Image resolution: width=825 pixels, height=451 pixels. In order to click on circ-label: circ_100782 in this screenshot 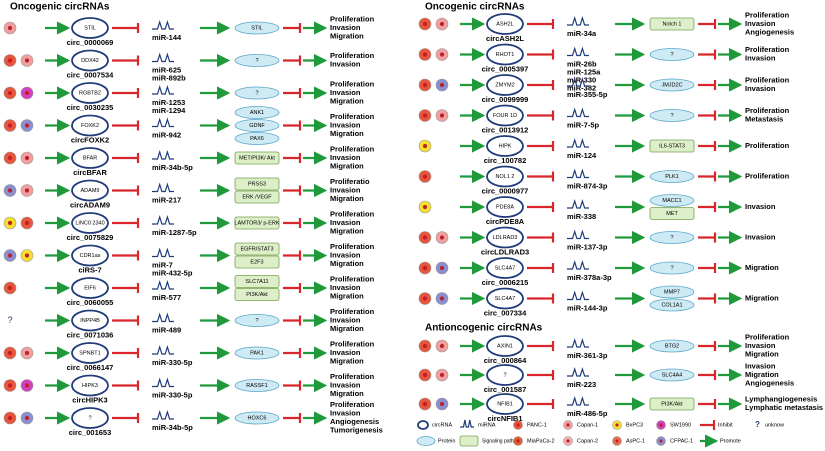, I will do `click(505, 160)`.